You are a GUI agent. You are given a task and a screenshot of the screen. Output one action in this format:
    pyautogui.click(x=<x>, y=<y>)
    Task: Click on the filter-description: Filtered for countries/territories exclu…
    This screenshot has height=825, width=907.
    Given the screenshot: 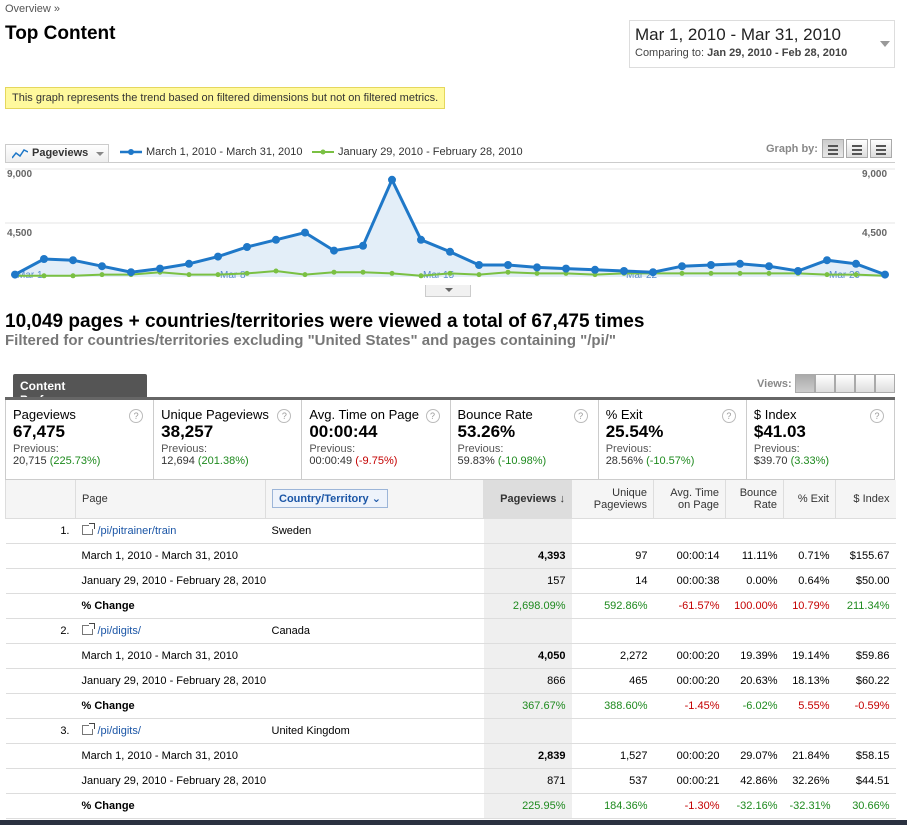 What is the action you would take?
    pyautogui.click(x=311, y=340)
    